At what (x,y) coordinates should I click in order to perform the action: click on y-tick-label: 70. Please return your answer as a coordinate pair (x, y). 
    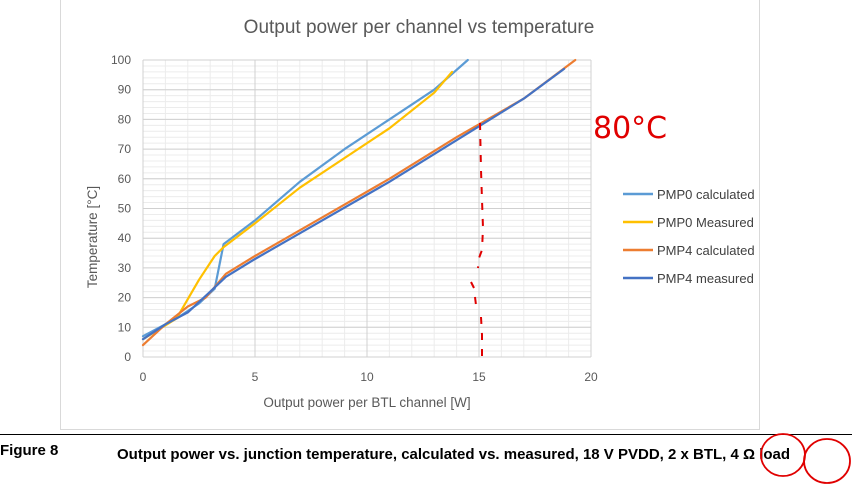
    Looking at the image, I should click on (125, 149).